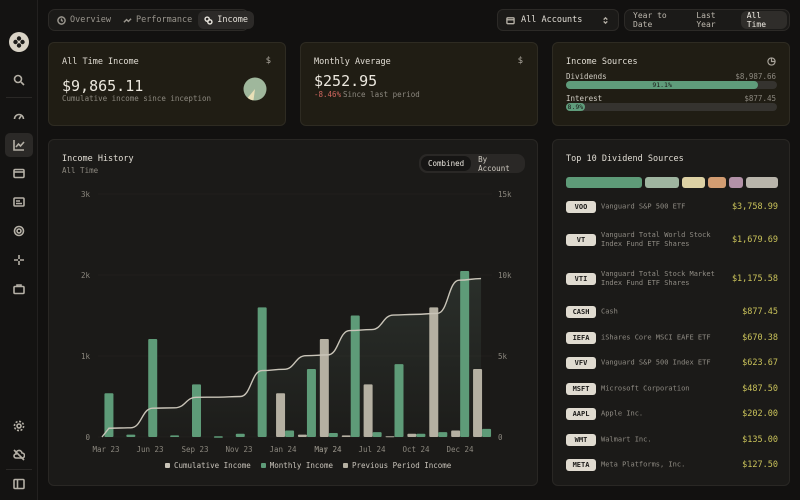 The image size is (800, 500). Describe the element at coordinates (558, 20) in the screenshot. I see `account-select: All Accounts` at that location.